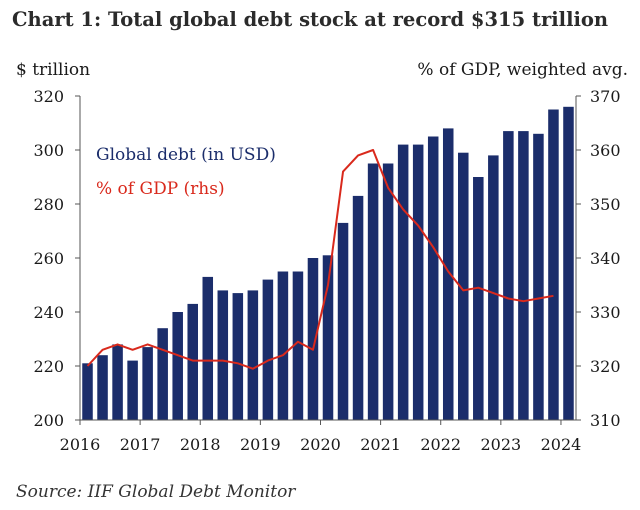  Describe the element at coordinates (48, 96) in the screenshot. I see `left-tick-label: 320` at that location.